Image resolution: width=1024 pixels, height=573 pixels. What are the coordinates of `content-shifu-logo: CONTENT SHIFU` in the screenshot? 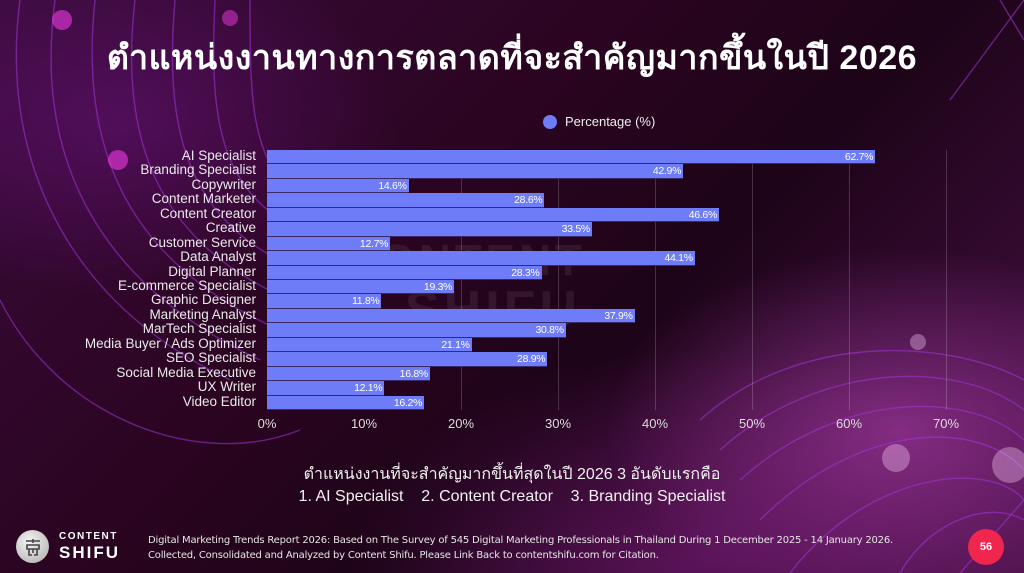 It's located at (68, 546).